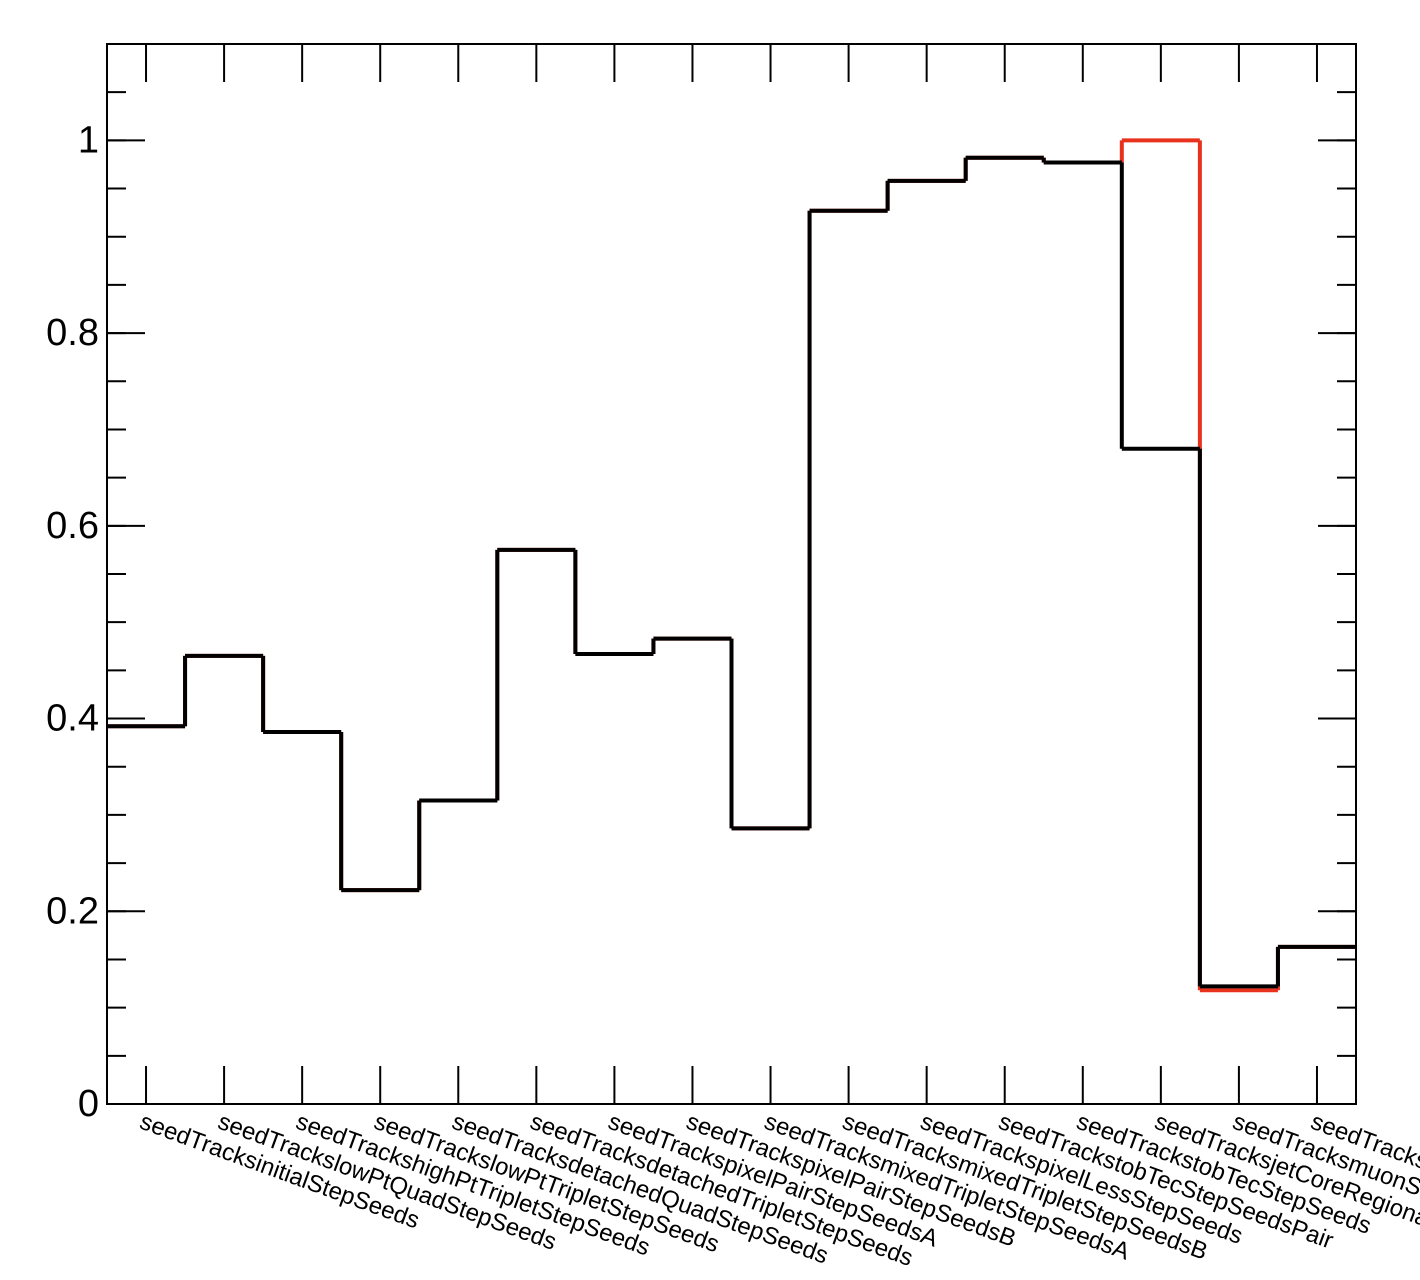 The image size is (1420, 1280). I want to click on y-tick-label: 0, so click(88, 1104).